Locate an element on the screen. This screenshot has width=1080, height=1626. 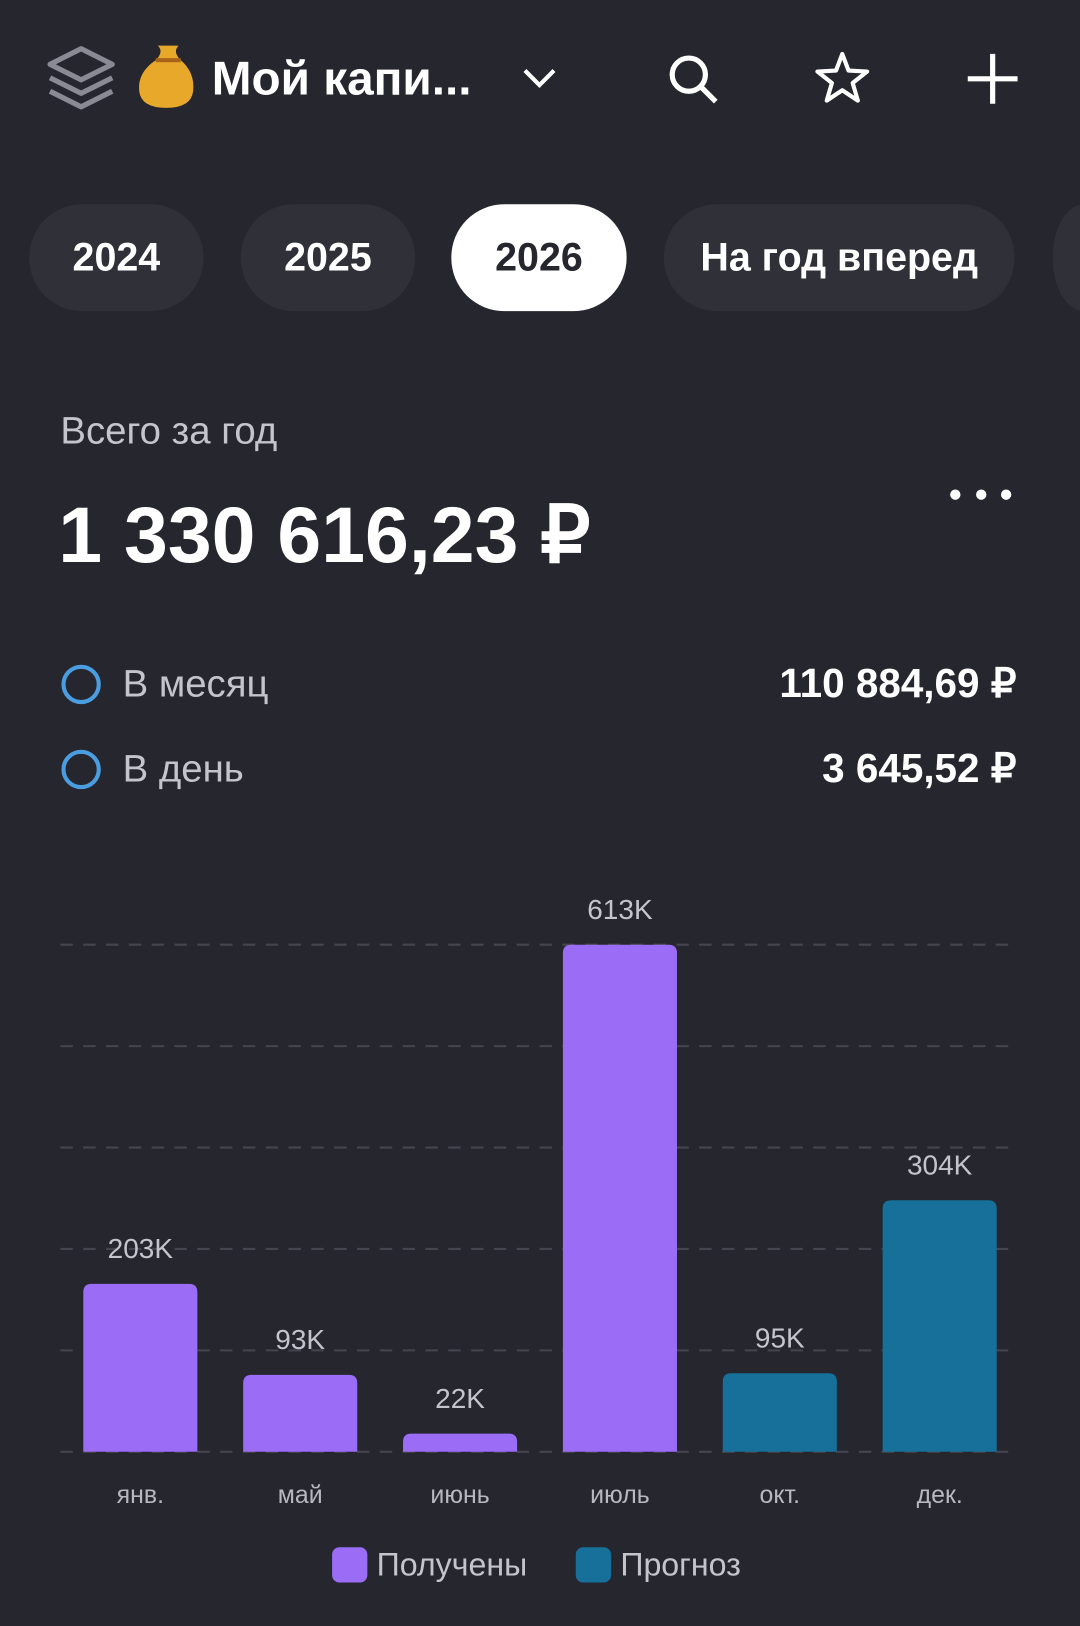
value-label: 95K is located at coordinates (780, 1337).